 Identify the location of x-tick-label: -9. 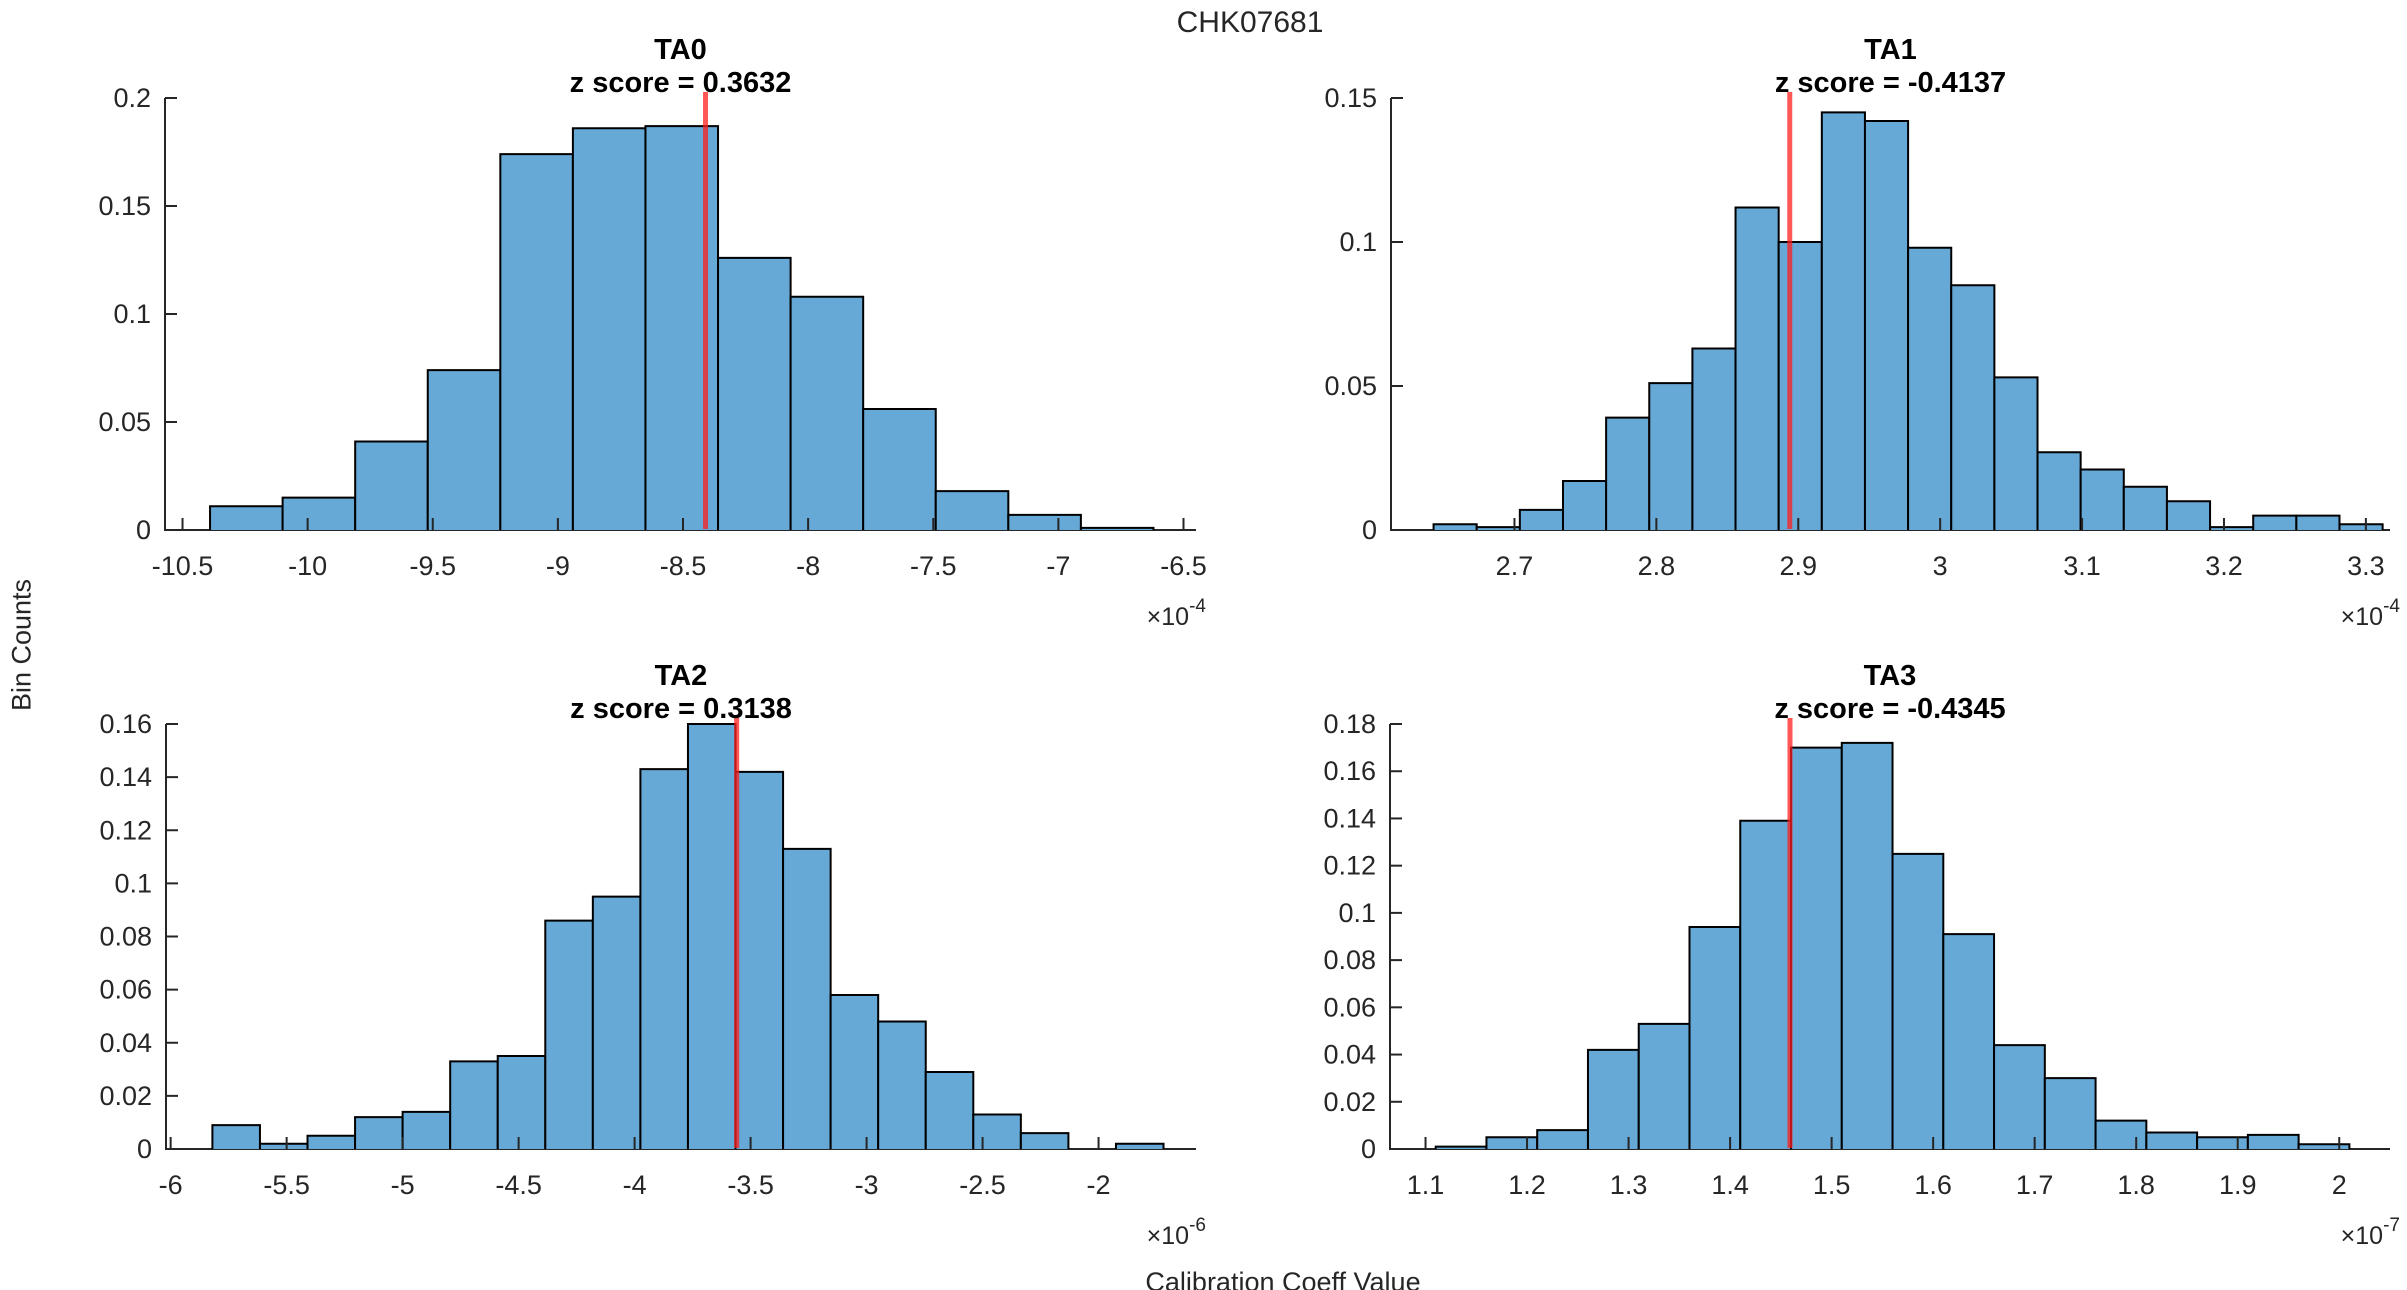
(558, 566).